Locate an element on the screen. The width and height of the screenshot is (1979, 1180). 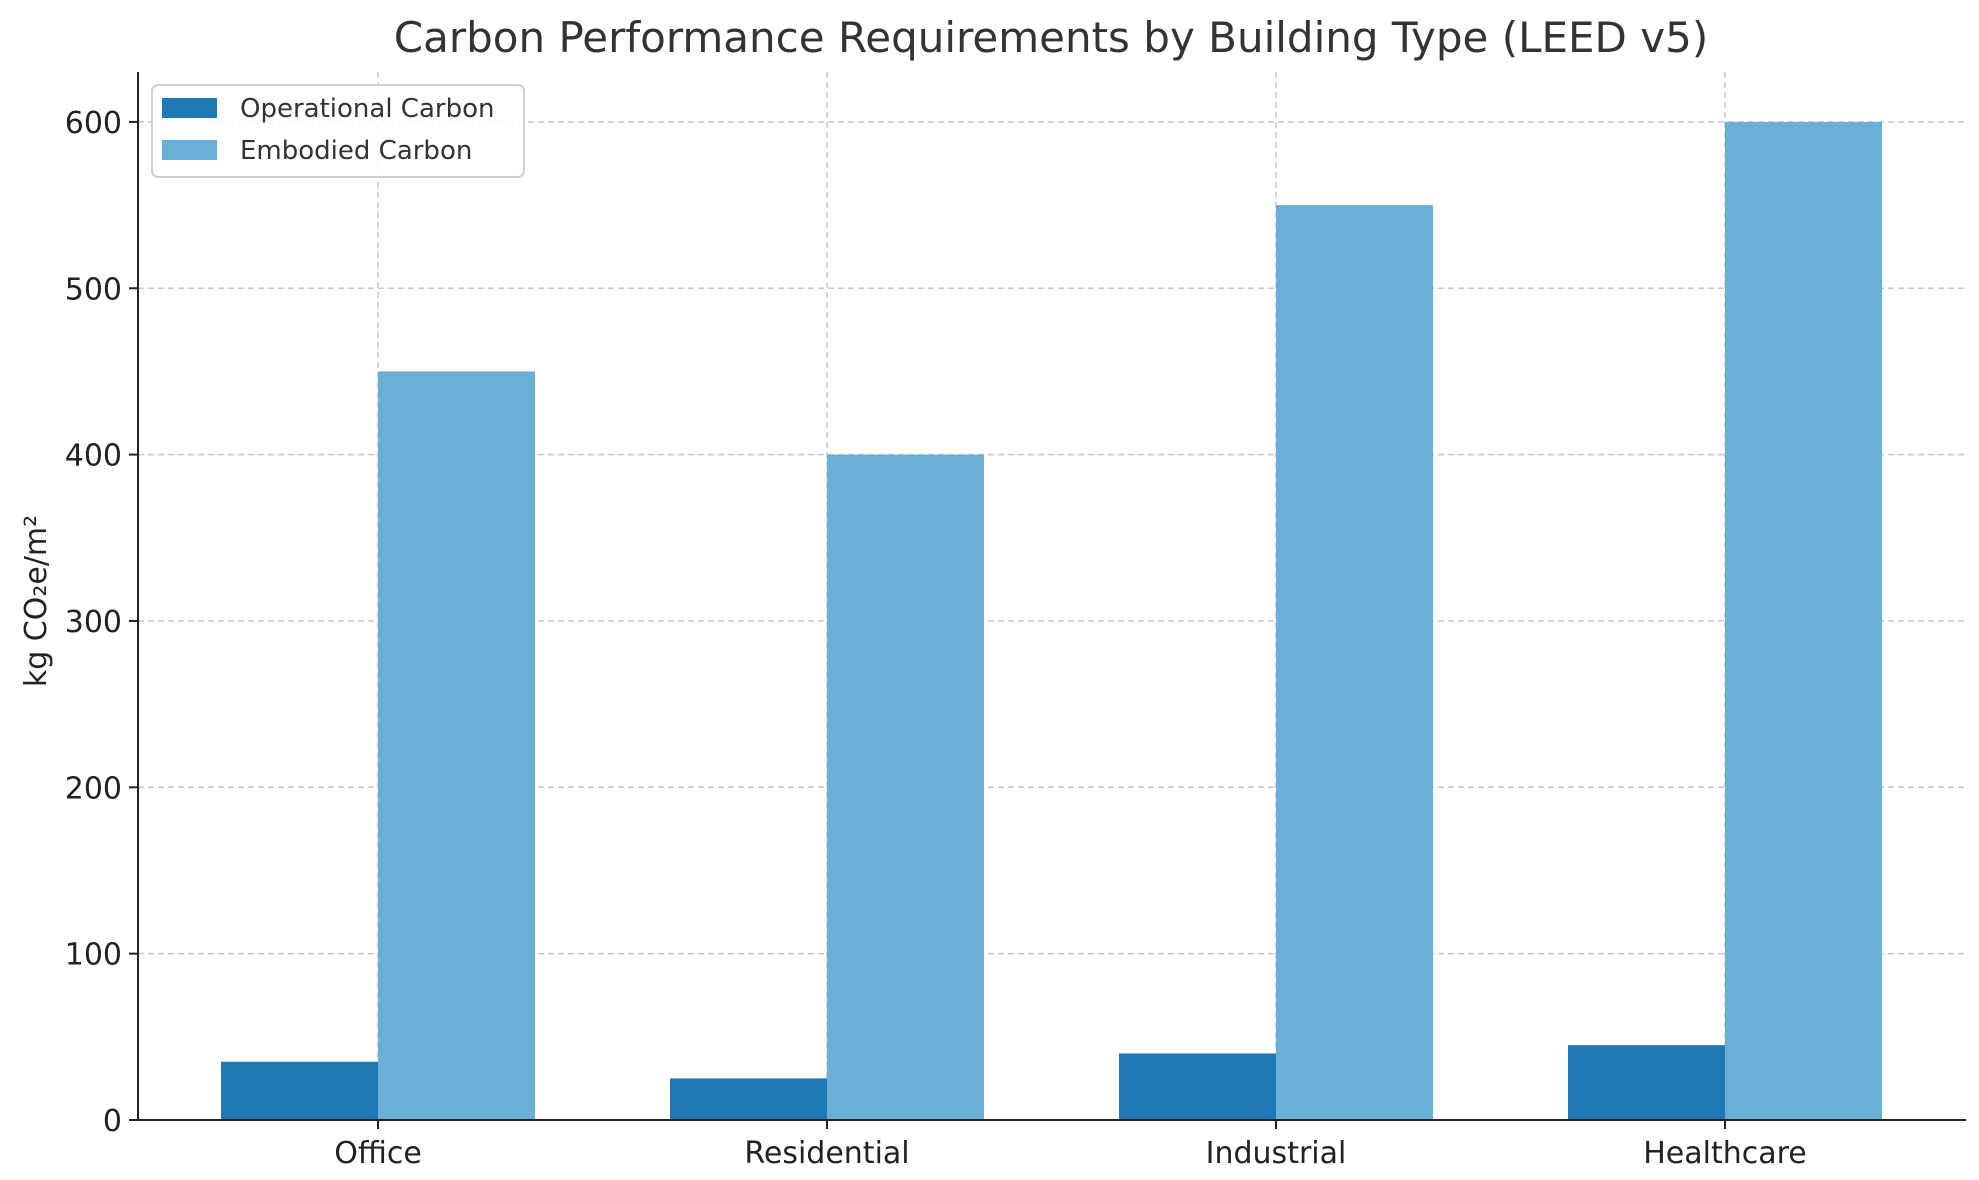
y-tick-label: 500 is located at coordinates (93, 289).